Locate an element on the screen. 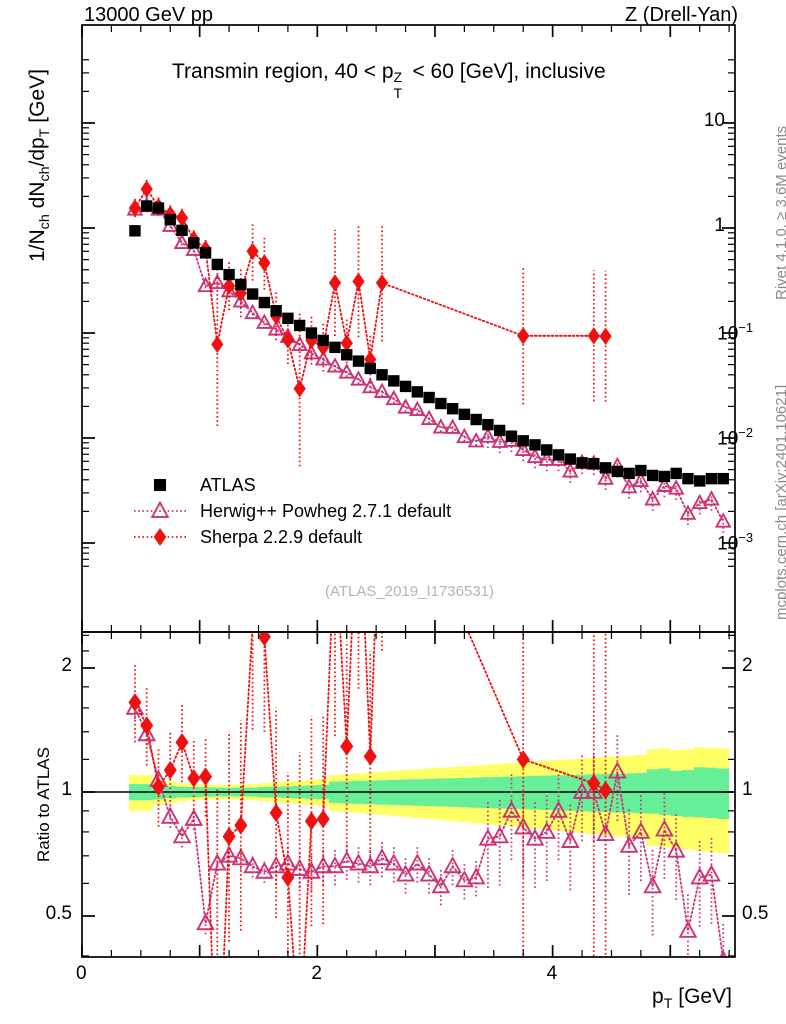  y-tick-label-ratio-2: 0.5 is located at coordinates (58, 914).